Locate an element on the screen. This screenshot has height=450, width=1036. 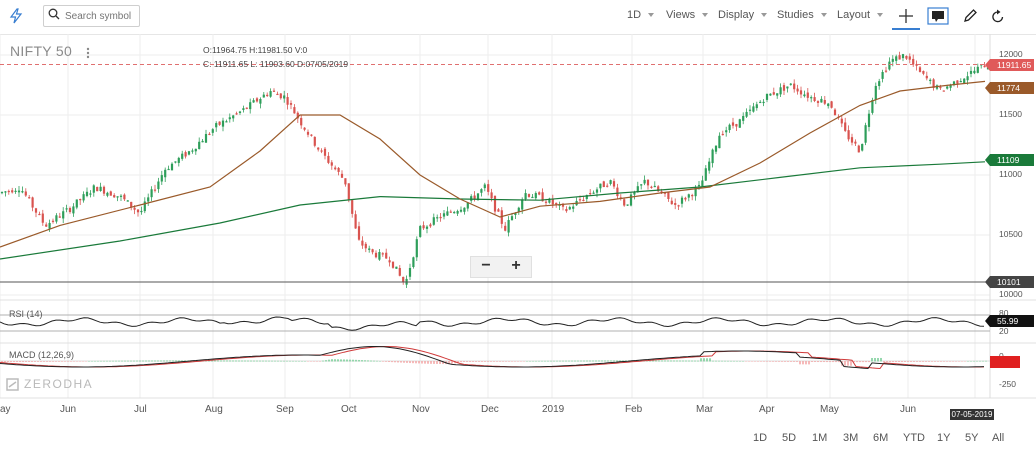
range-1d: 1D is located at coordinates (760, 438).